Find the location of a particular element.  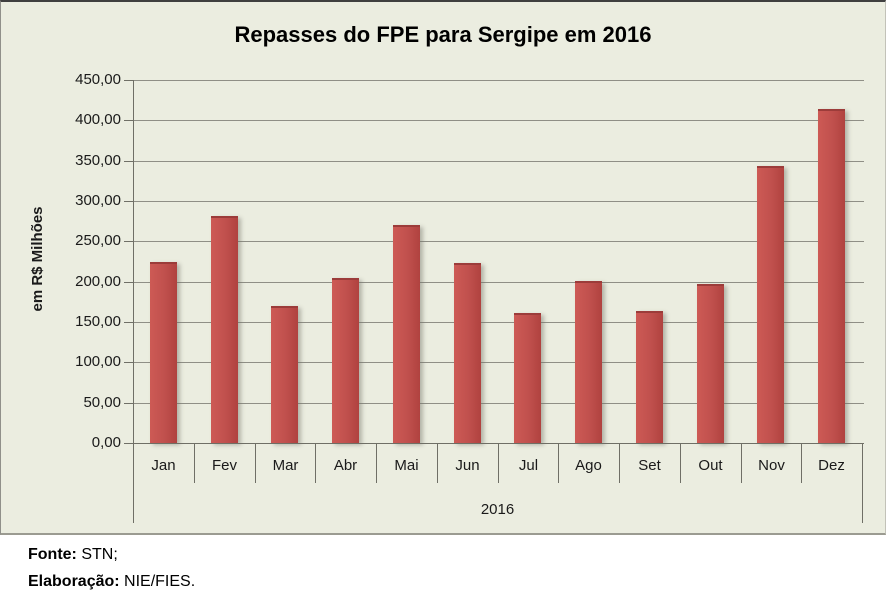

bar-dez is located at coordinates (831, 276).